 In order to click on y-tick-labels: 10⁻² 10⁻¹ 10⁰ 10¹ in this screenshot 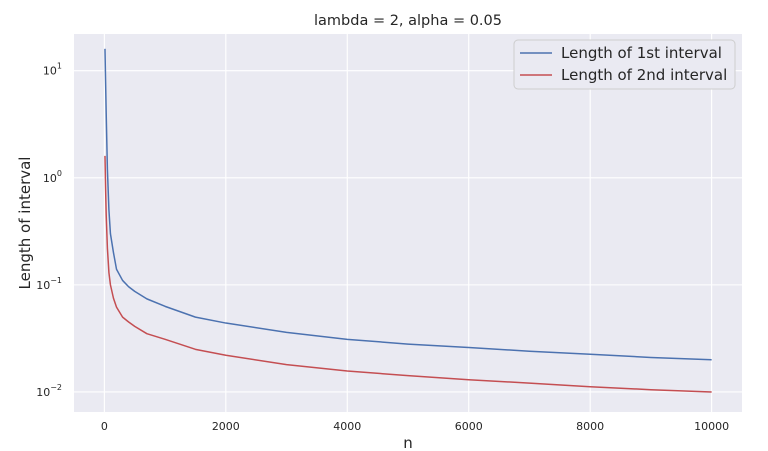, I will do `click(49, 230)`.